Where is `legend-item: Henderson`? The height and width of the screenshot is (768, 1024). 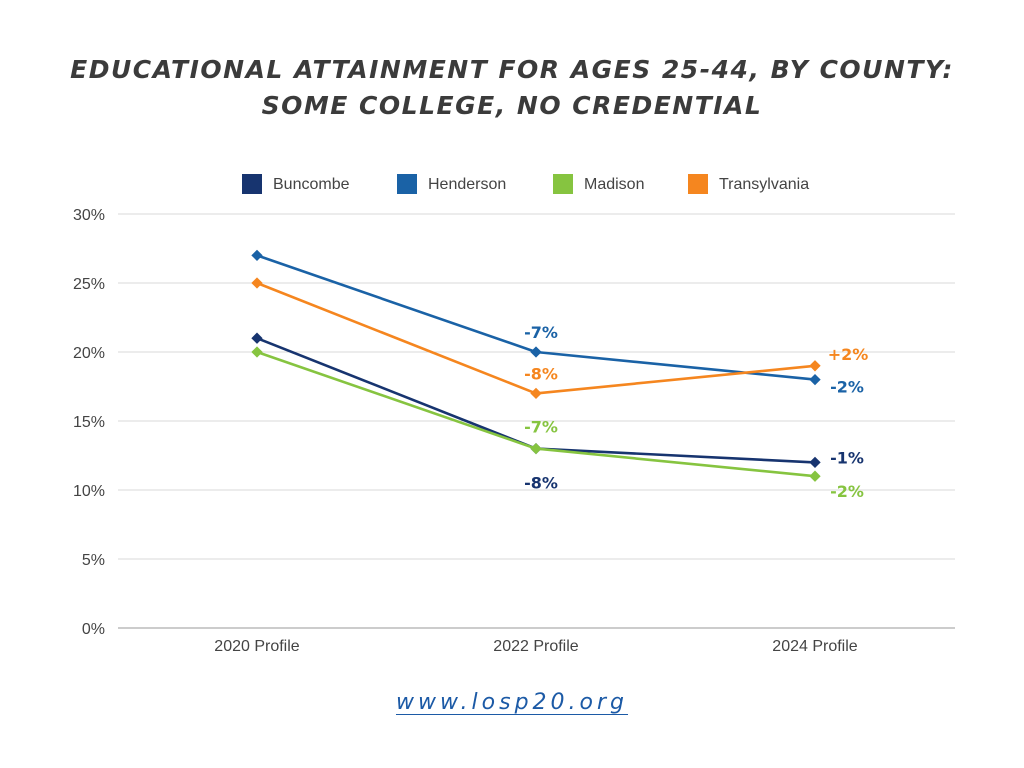
legend-item: Henderson is located at coordinates (451, 184).